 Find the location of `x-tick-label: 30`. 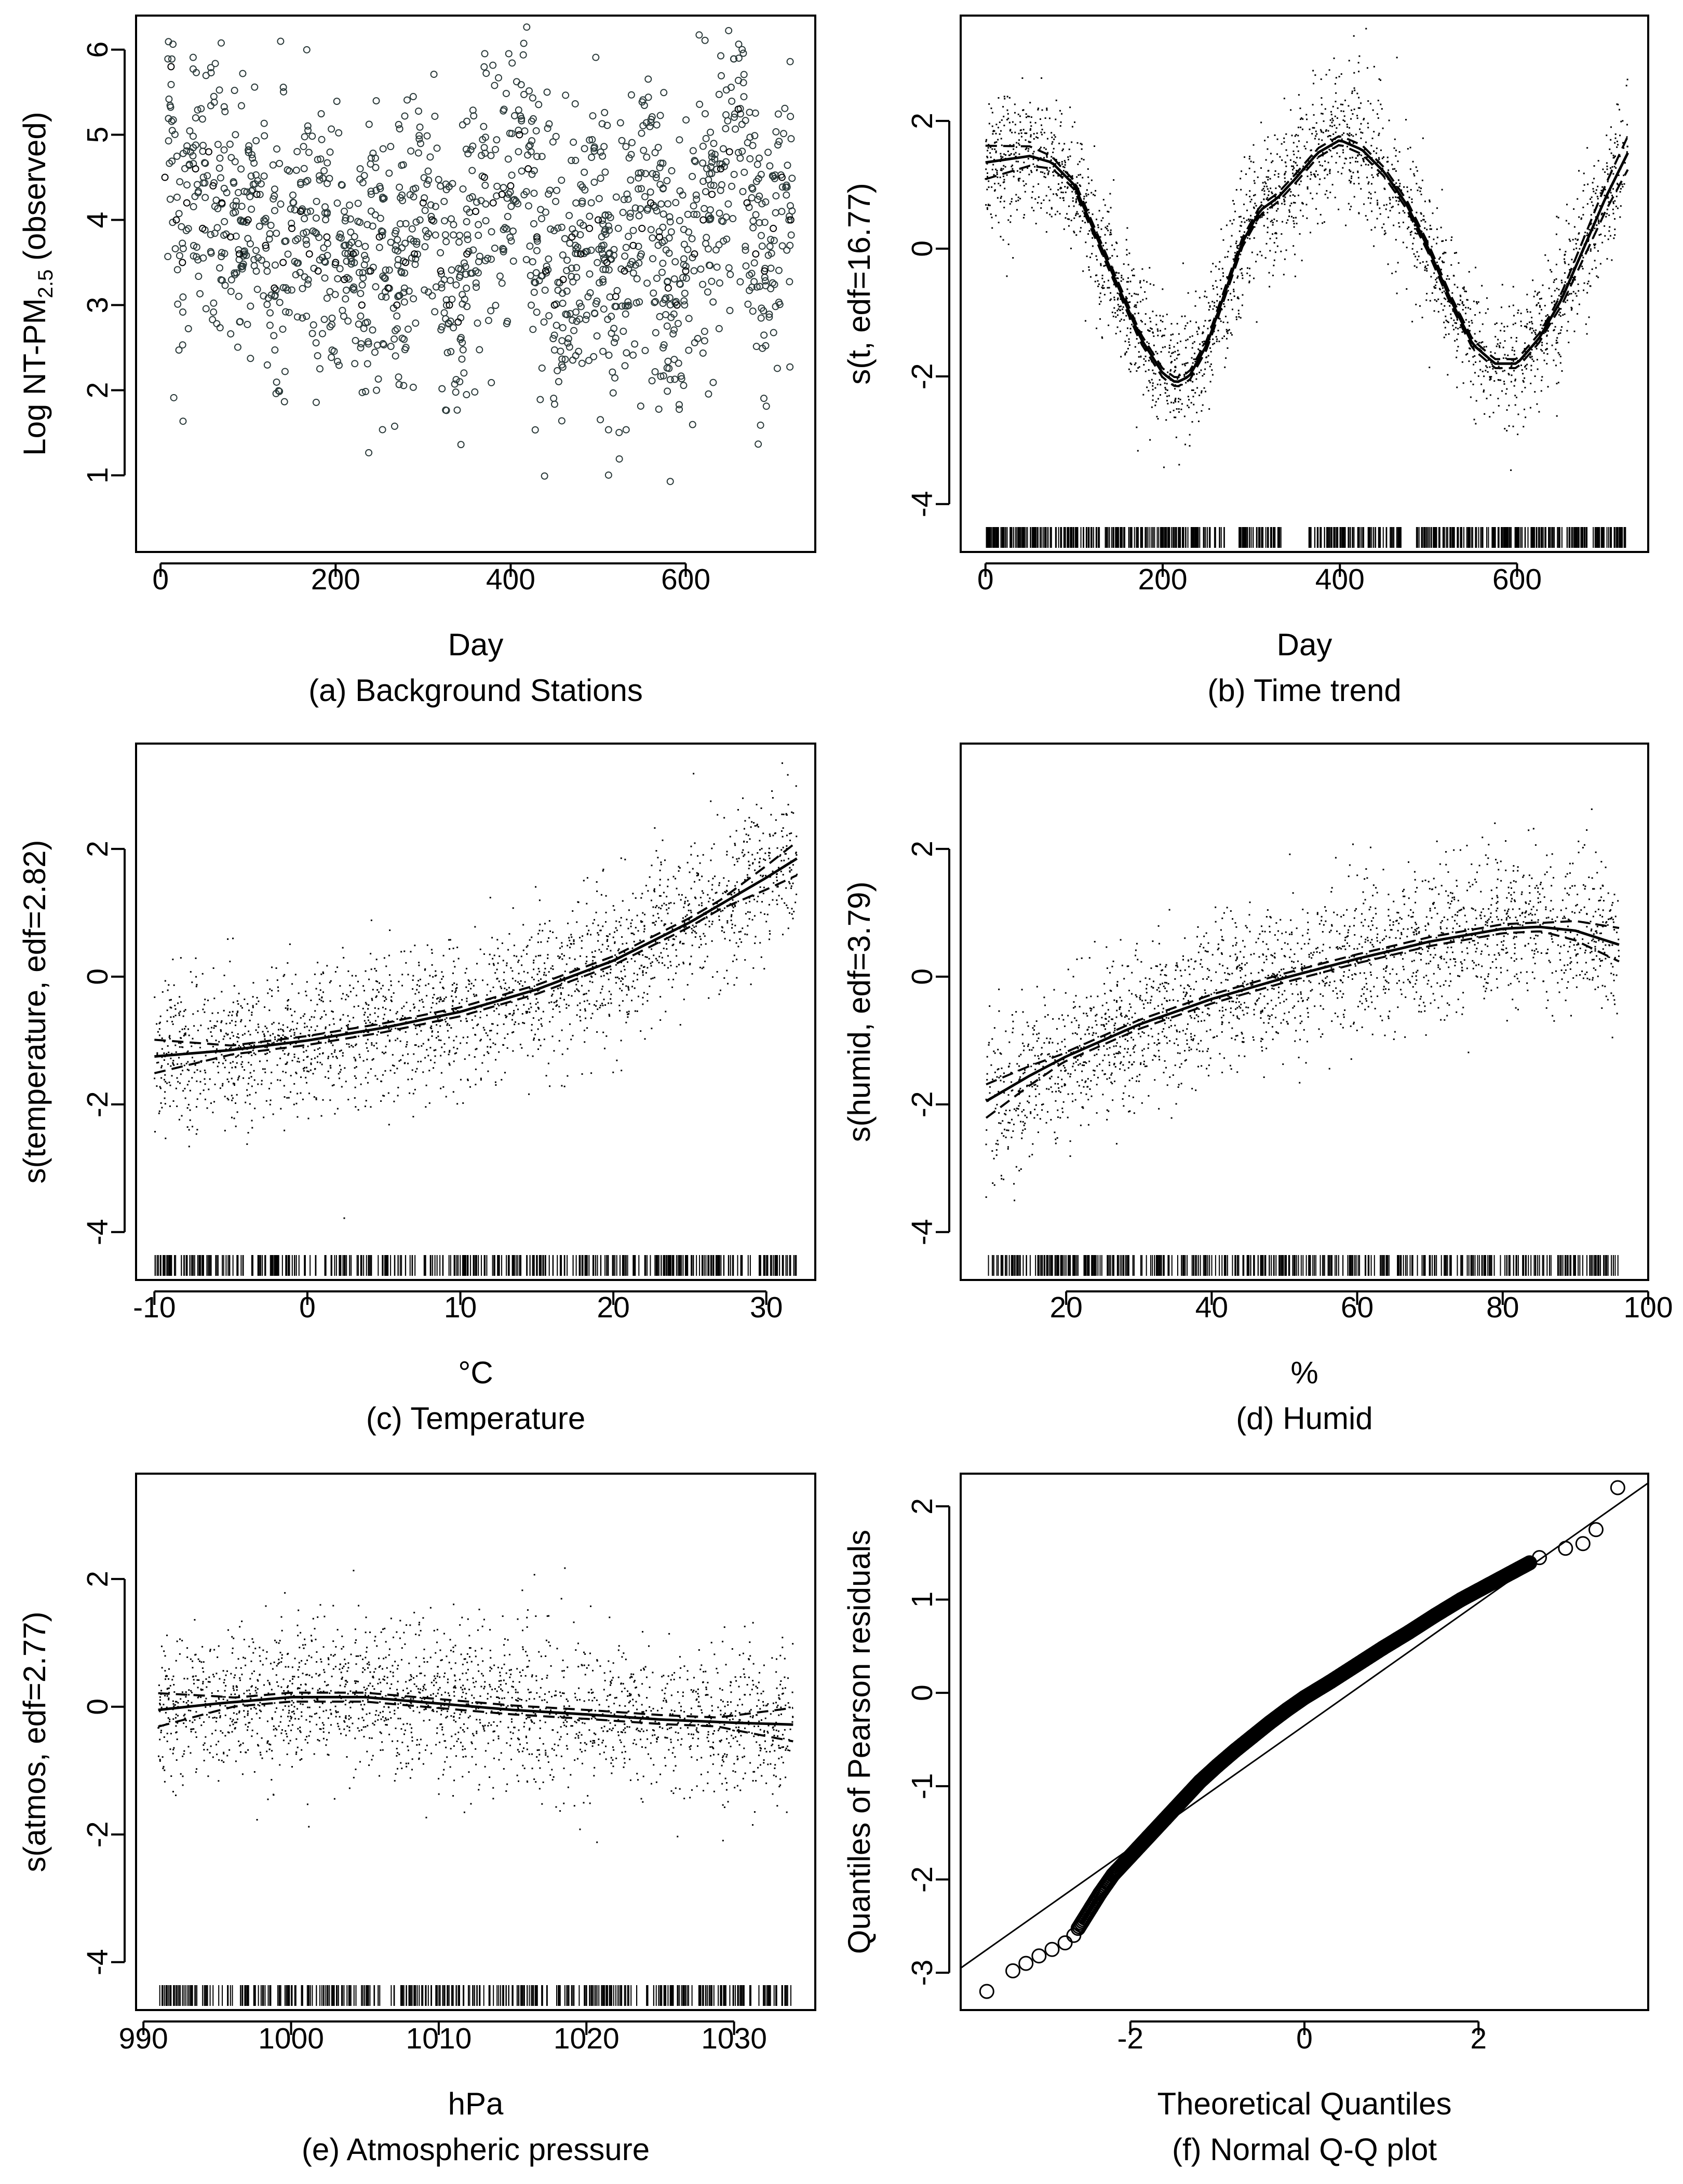

x-tick-label: 30 is located at coordinates (766, 1308).